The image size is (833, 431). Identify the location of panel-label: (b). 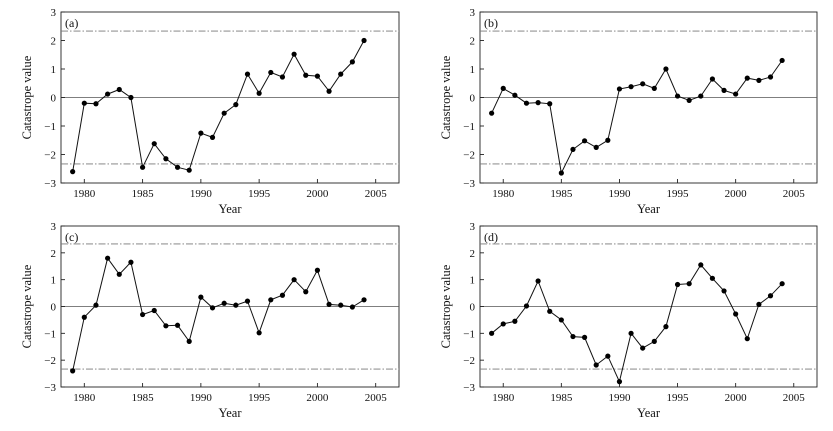
(491, 23).